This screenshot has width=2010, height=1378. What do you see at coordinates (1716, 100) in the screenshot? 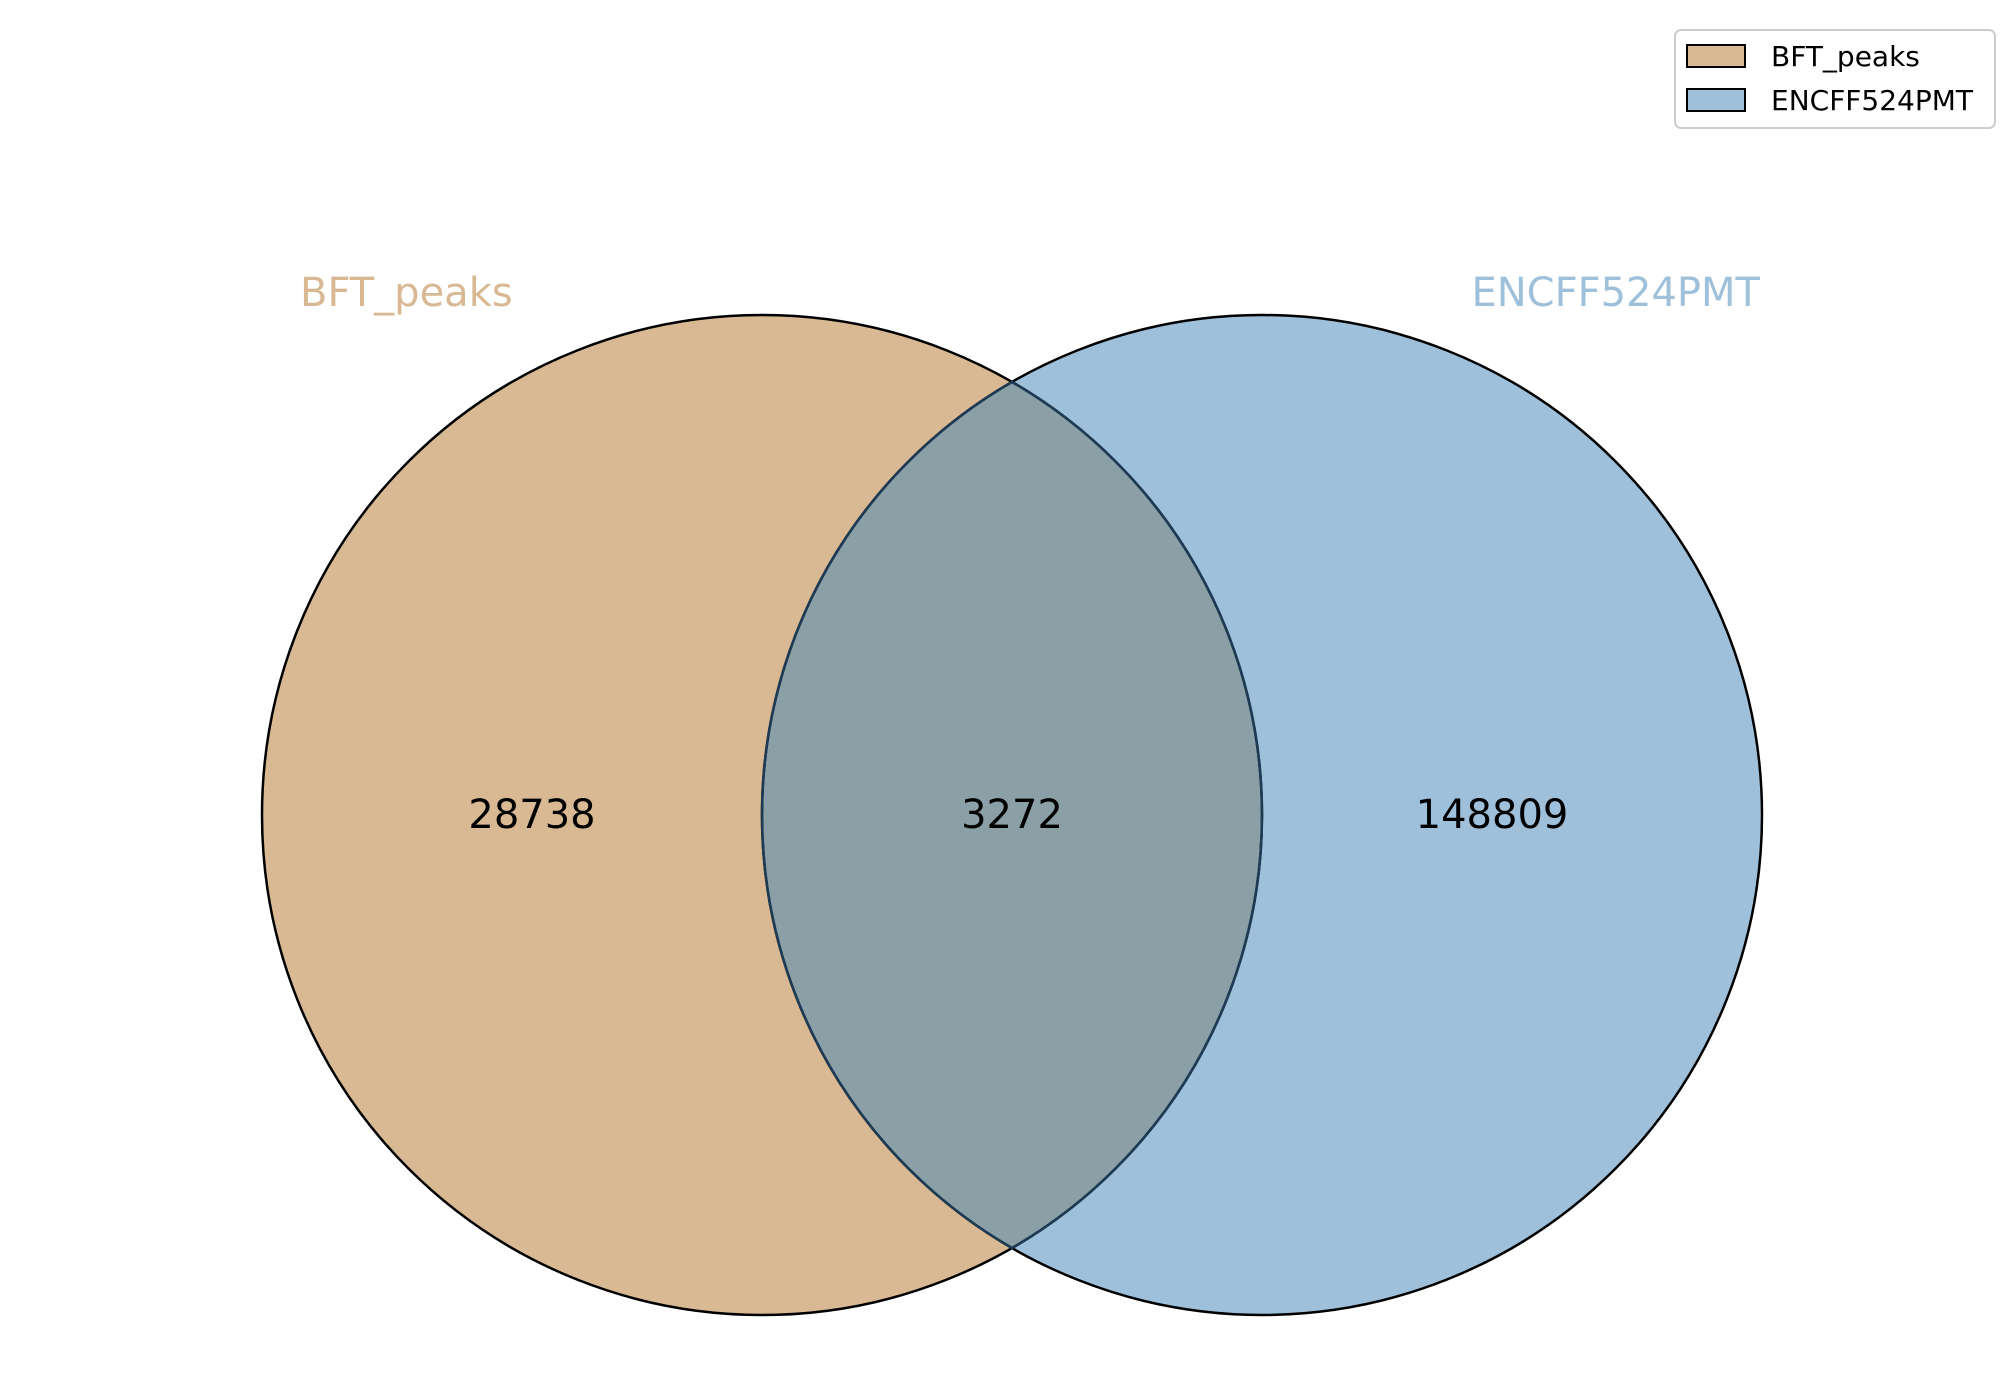
I see `legend-swatch-encff524pmt` at bounding box center [1716, 100].